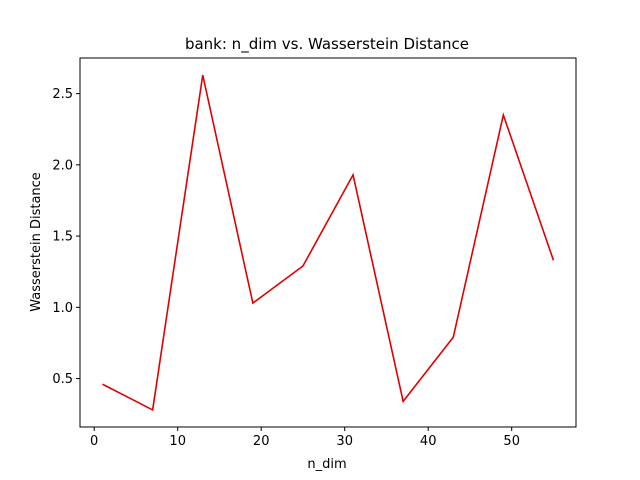  I want to click on x-tick-label: 50, so click(511, 441).